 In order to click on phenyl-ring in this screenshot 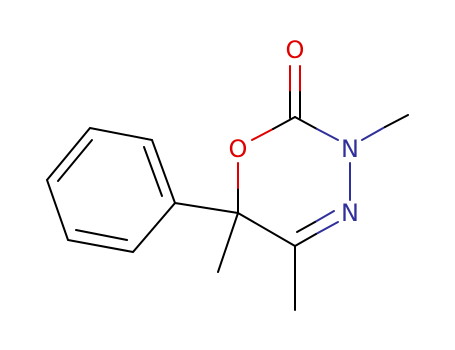, I will do `click(111, 190)`.